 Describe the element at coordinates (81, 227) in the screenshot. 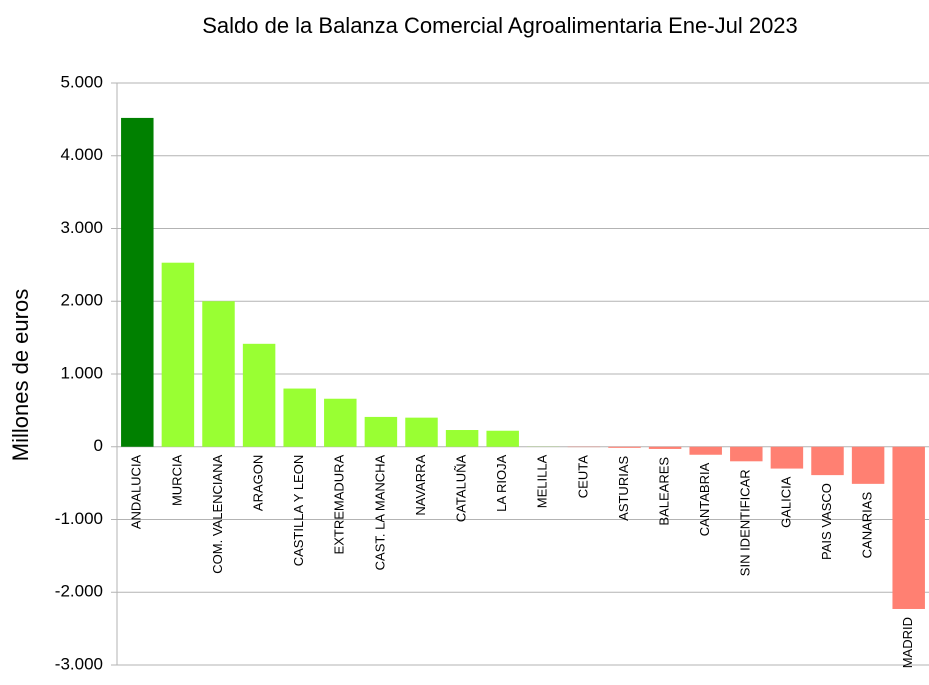

I see `y-tick-label: 3.000` at that location.